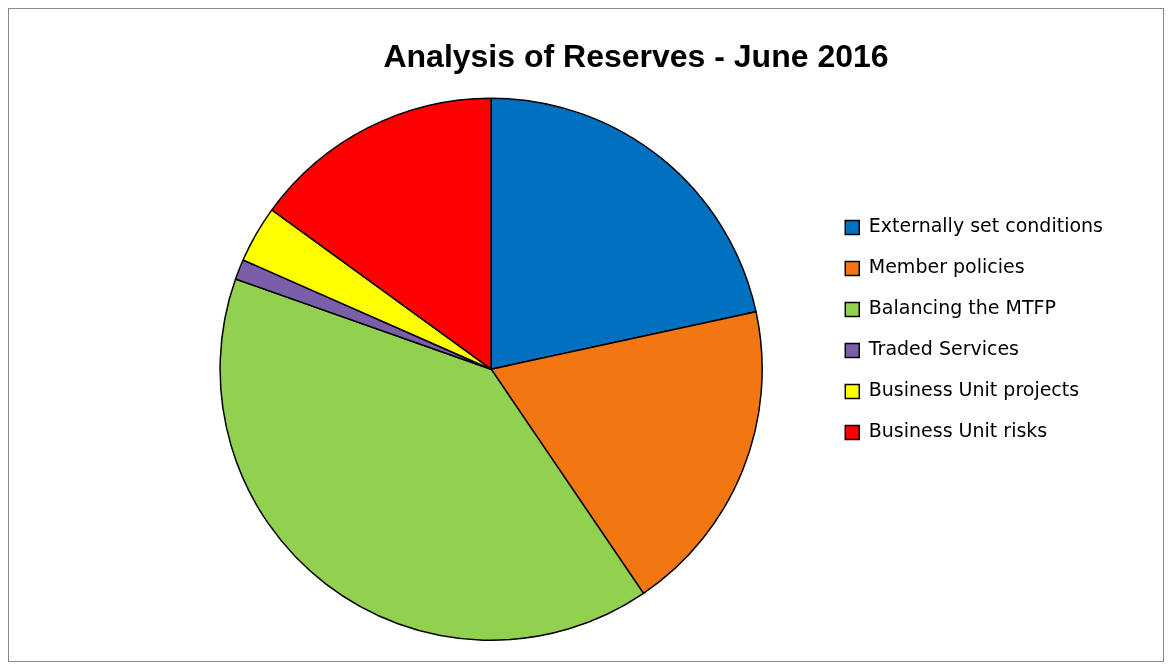  I want to click on legend-label: Business Unit risks, so click(958, 430).